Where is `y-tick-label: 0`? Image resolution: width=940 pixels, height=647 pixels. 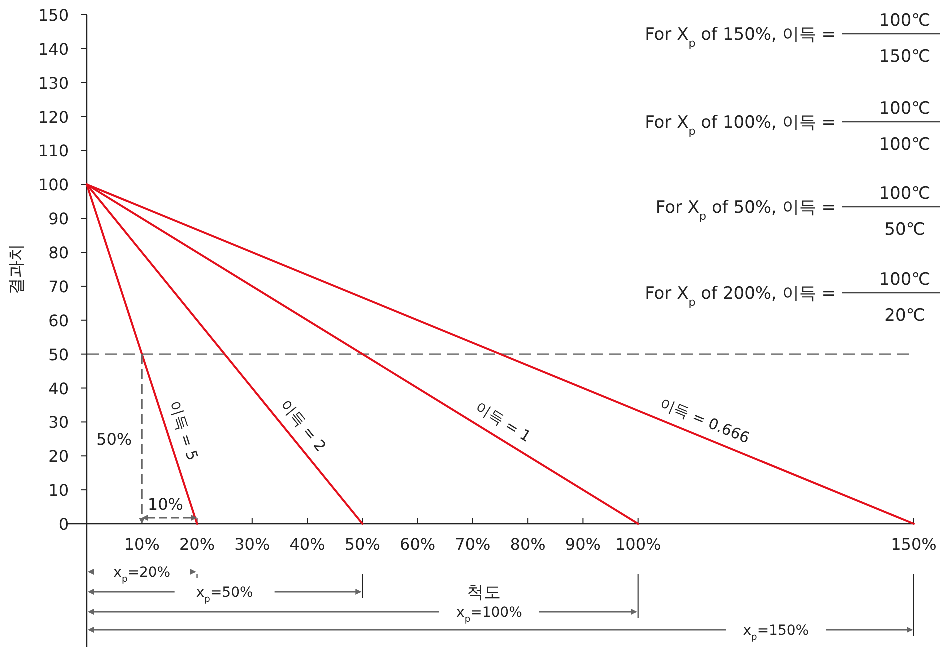
y-tick-label: 0 is located at coordinates (63, 524).